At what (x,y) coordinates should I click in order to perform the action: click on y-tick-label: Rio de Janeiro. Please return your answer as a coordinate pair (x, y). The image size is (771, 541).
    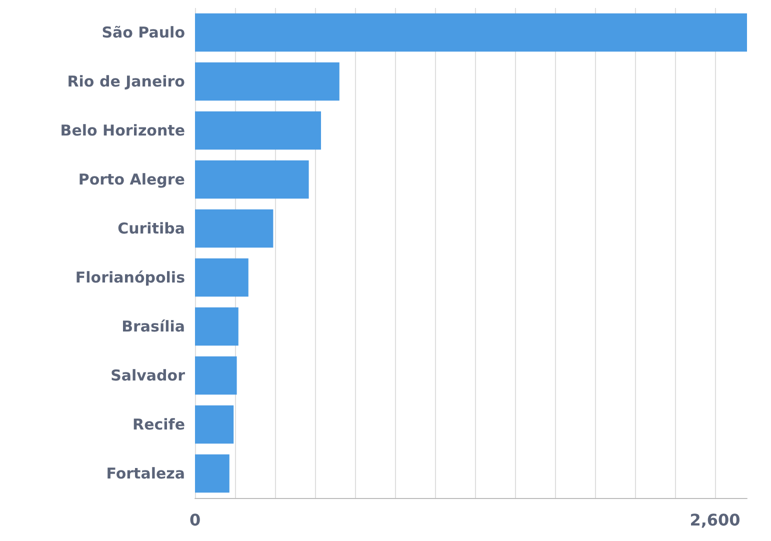
    Looking at the image, I should click on (126, 81).